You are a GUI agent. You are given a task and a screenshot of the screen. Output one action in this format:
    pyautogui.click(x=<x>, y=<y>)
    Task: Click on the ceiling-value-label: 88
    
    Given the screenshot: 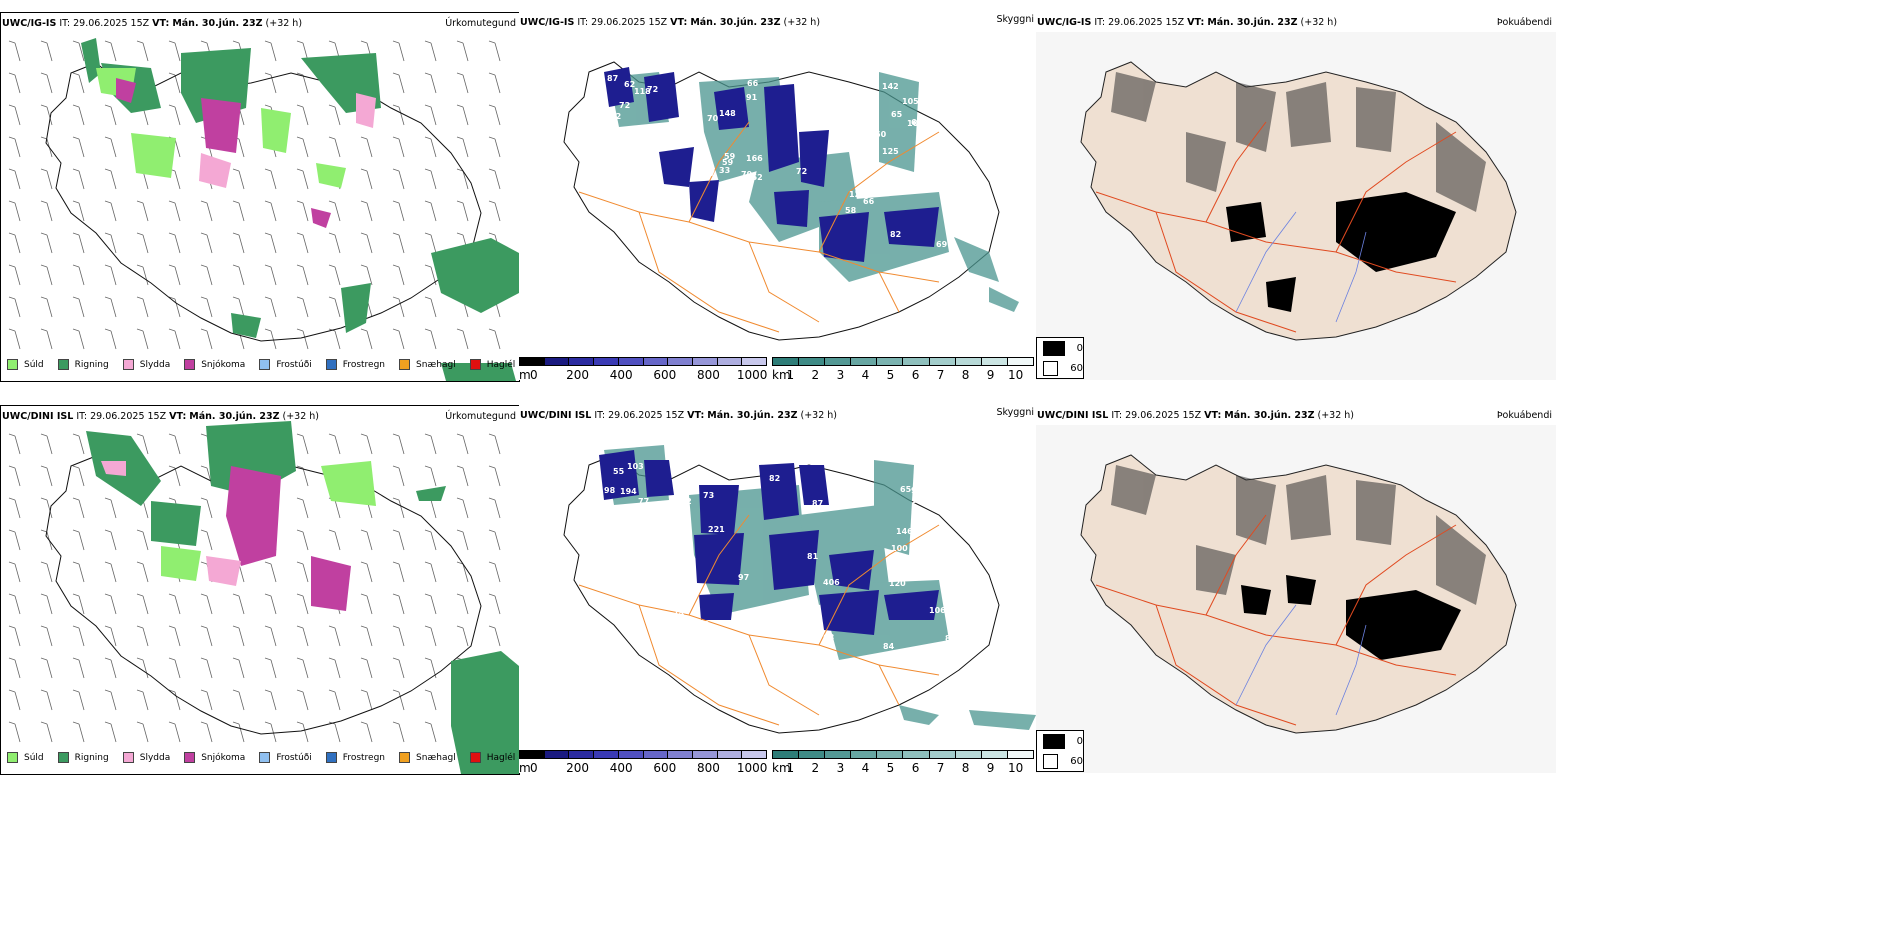 What is the action you would take?
    pyautogui.click(x=755, y=614)
    